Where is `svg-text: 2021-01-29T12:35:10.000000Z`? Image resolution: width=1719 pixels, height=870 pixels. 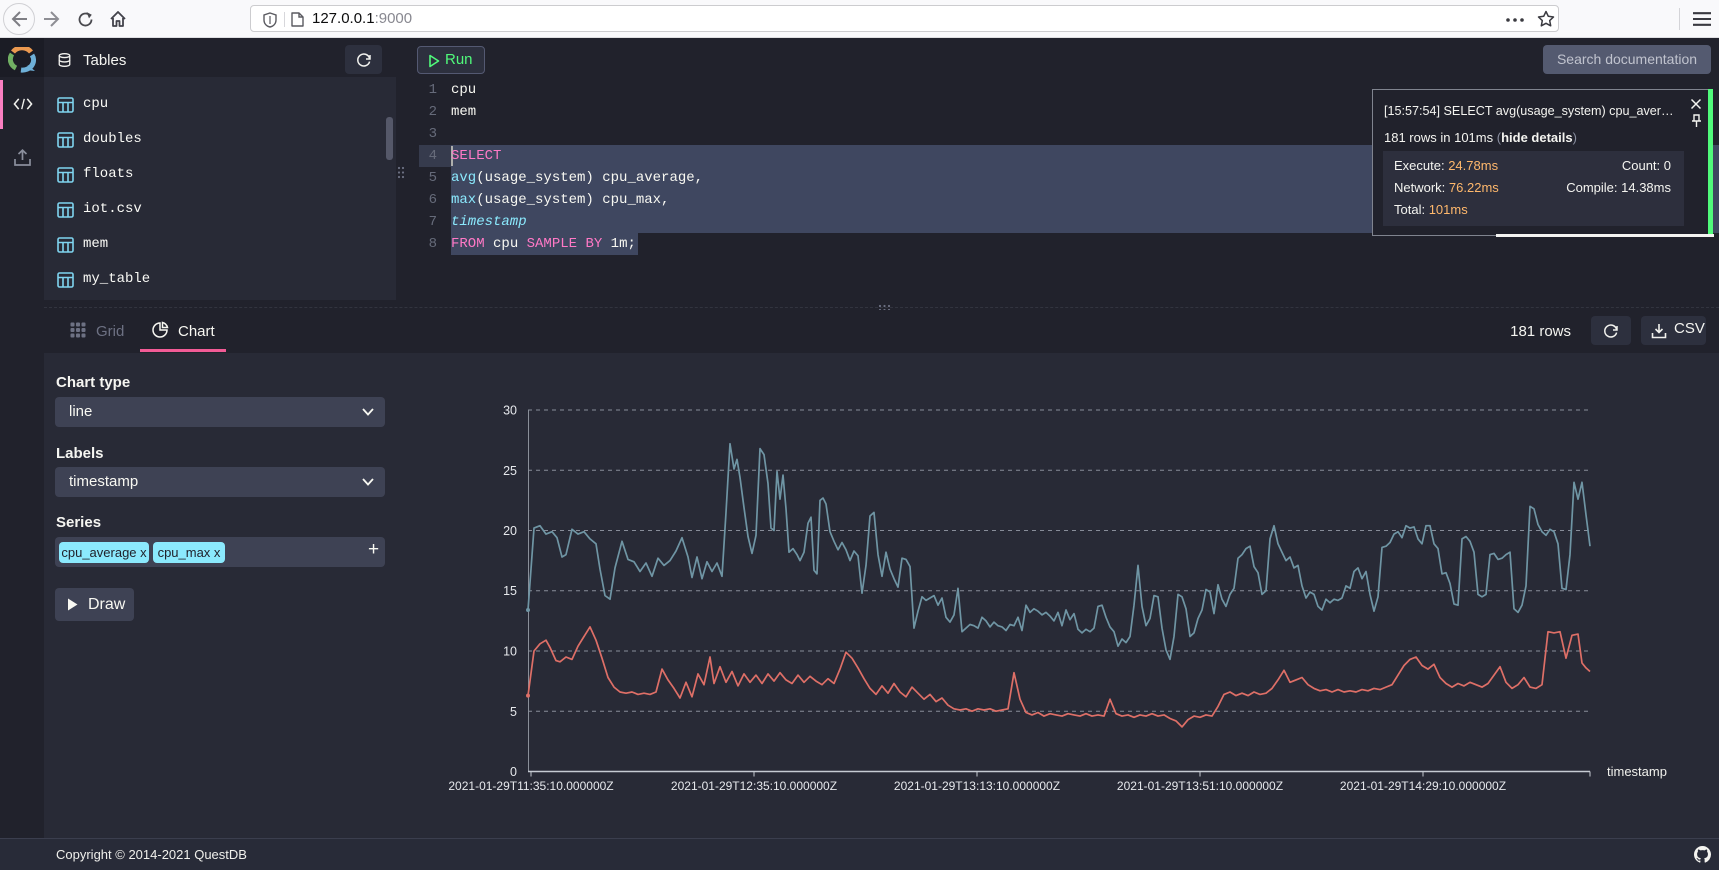 svg-text: 2021-01-29T12:35:10.000000Z is located at coordinates (754, 786).